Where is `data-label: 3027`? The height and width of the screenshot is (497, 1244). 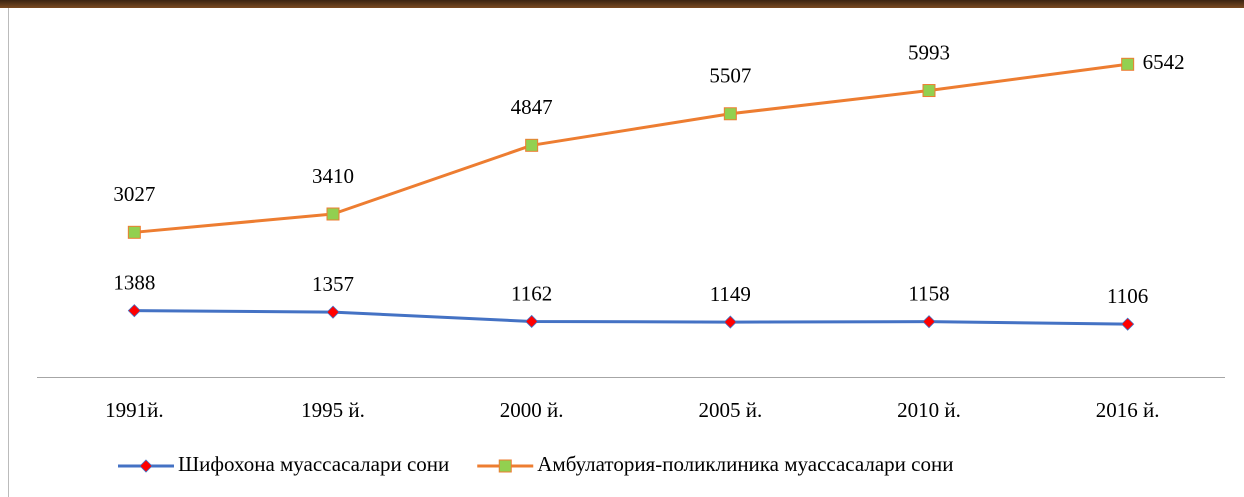
data-label: 3027 is located at coordinates (134, 194).